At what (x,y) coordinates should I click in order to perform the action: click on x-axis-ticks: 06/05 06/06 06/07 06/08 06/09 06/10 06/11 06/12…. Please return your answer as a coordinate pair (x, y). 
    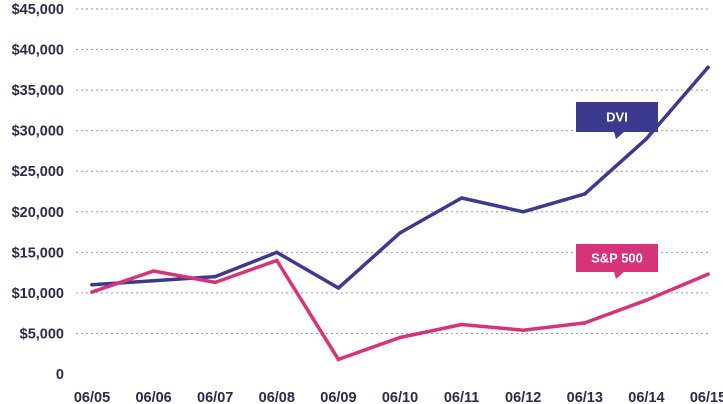
    Looking at the image, I should click on (398, 397).